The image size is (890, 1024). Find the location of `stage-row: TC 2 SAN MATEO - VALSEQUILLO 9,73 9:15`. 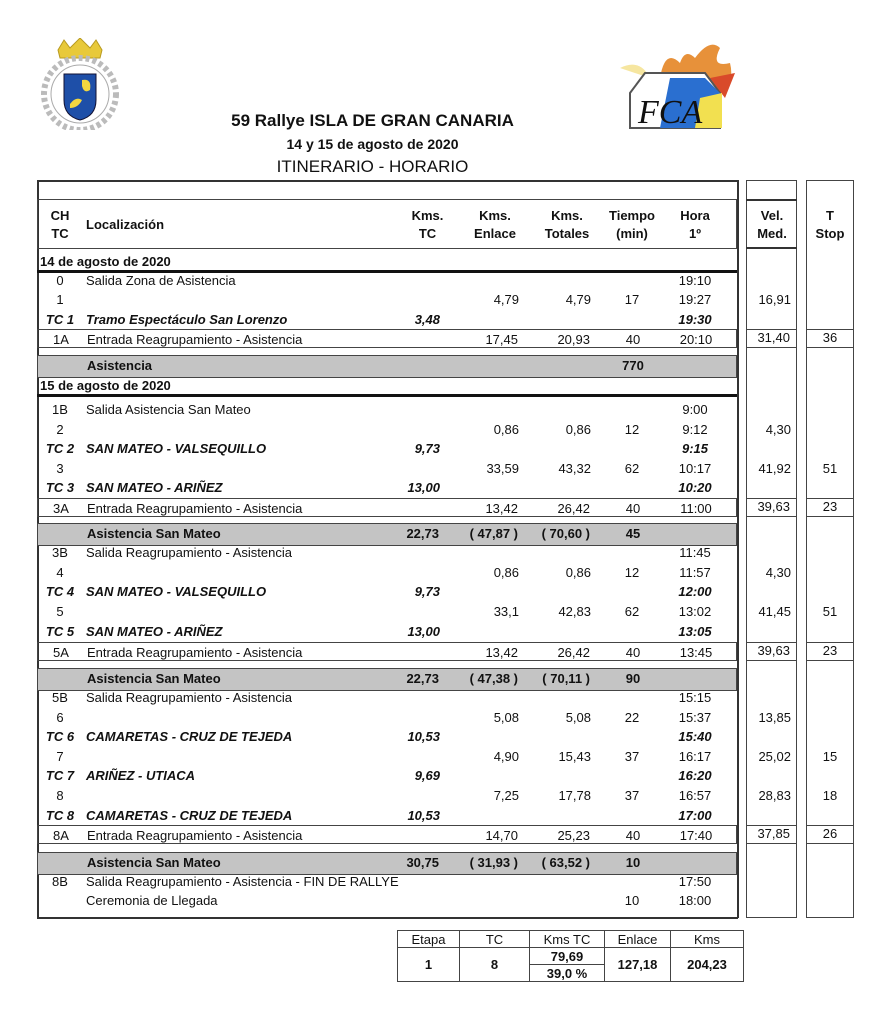

stage-row: TC 2 SAN MATEO - VALSEQUILLO 9,73 9:15 is located at coordinates (387, 448).